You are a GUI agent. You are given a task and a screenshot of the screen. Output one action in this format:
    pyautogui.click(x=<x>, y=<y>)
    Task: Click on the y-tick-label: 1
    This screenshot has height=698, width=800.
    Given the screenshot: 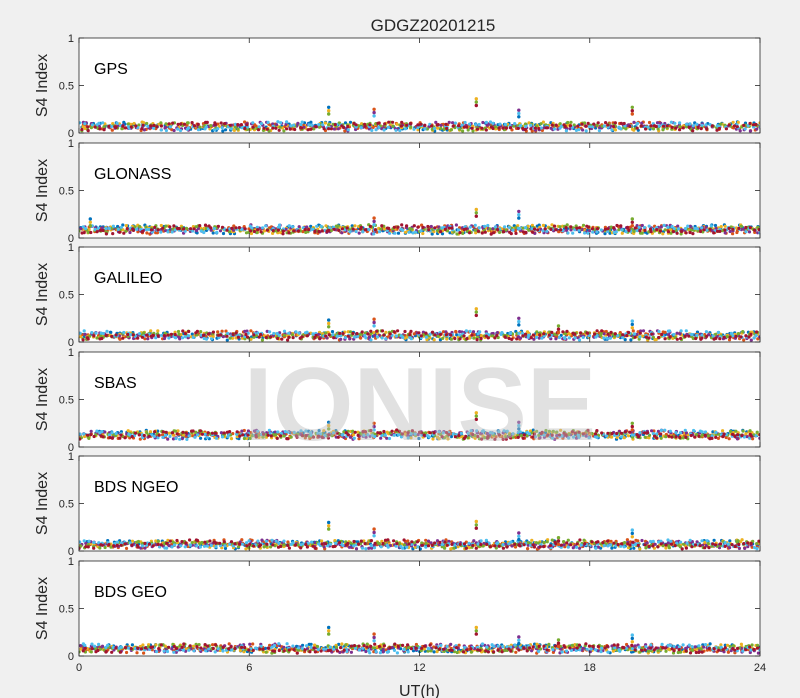 What is the action you would take?
    pyautogui.click(x=71, y=248)
    